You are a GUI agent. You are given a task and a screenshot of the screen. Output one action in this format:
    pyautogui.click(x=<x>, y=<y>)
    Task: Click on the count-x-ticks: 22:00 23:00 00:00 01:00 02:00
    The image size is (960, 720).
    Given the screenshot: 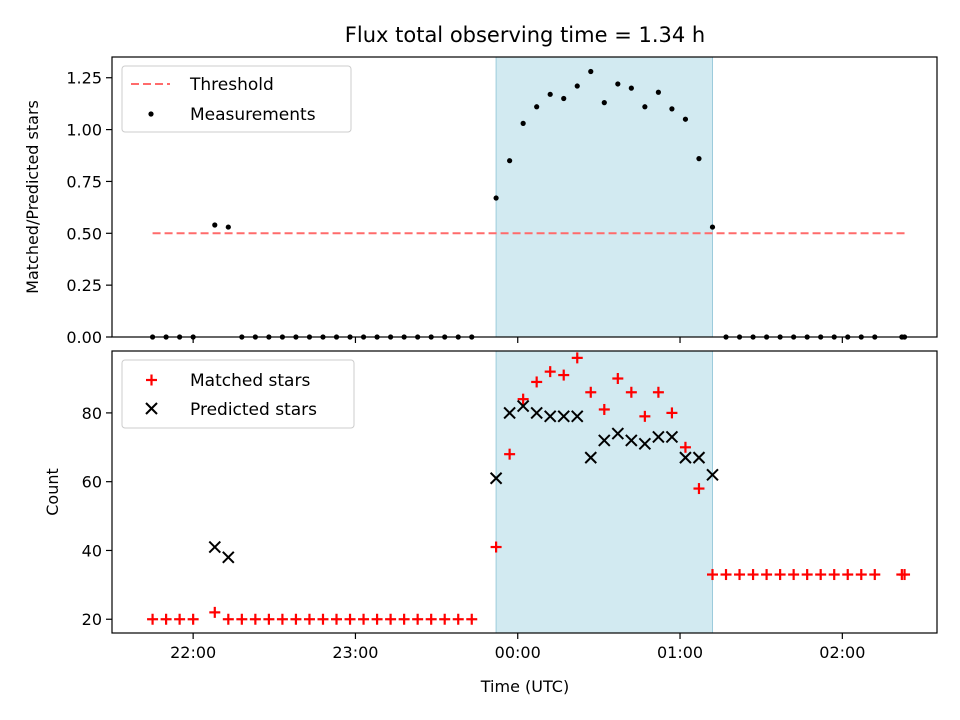 What is the action you would take?
    pyautogui.click(x=517, y=647)
    